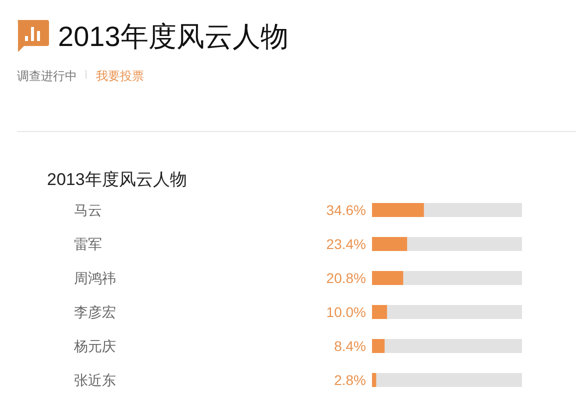 This screenshot has height=401, width=576. What do you see at coordinates (173, 36) in the screenshot?
I see `chart-title: 2013年度风云人物` at bounding box center [173, 36].